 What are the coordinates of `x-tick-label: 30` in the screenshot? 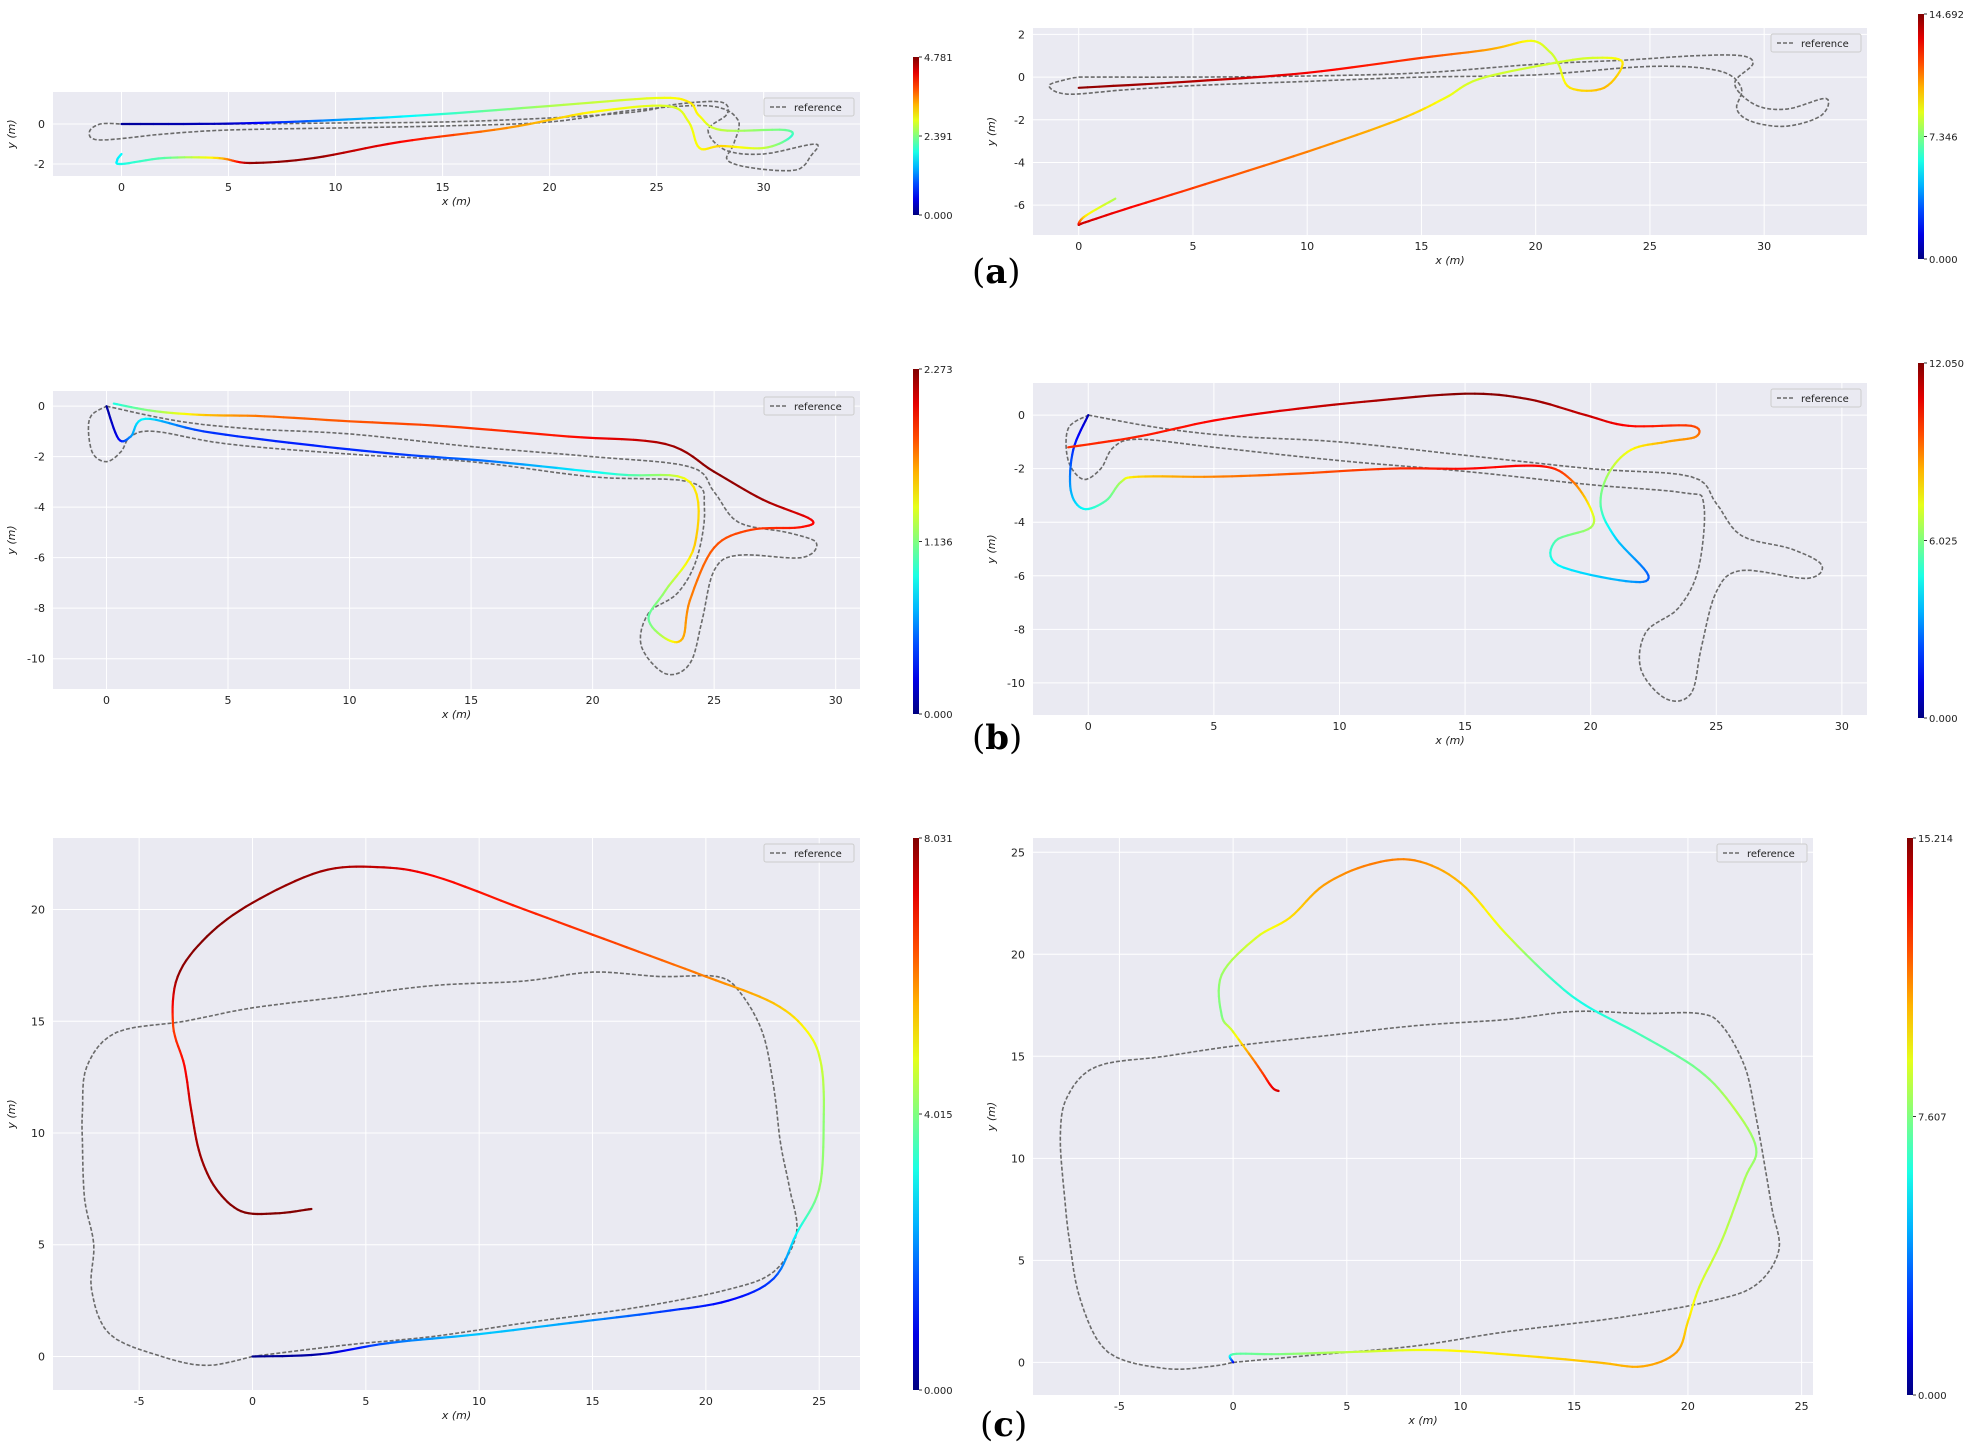 It's located at (1764, 246).